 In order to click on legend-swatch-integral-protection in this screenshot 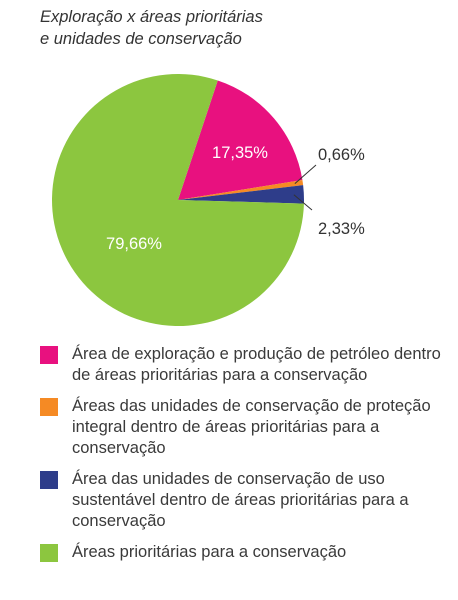, I will do `click(49, 407)`.